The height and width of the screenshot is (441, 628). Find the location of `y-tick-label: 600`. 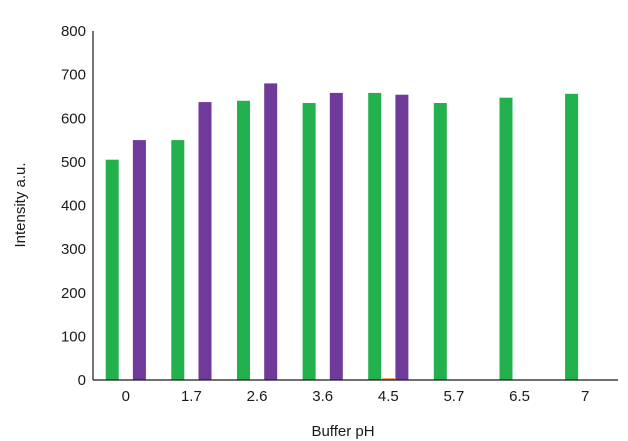

y-tick-label: 600 is located at coordinates (73, 118).